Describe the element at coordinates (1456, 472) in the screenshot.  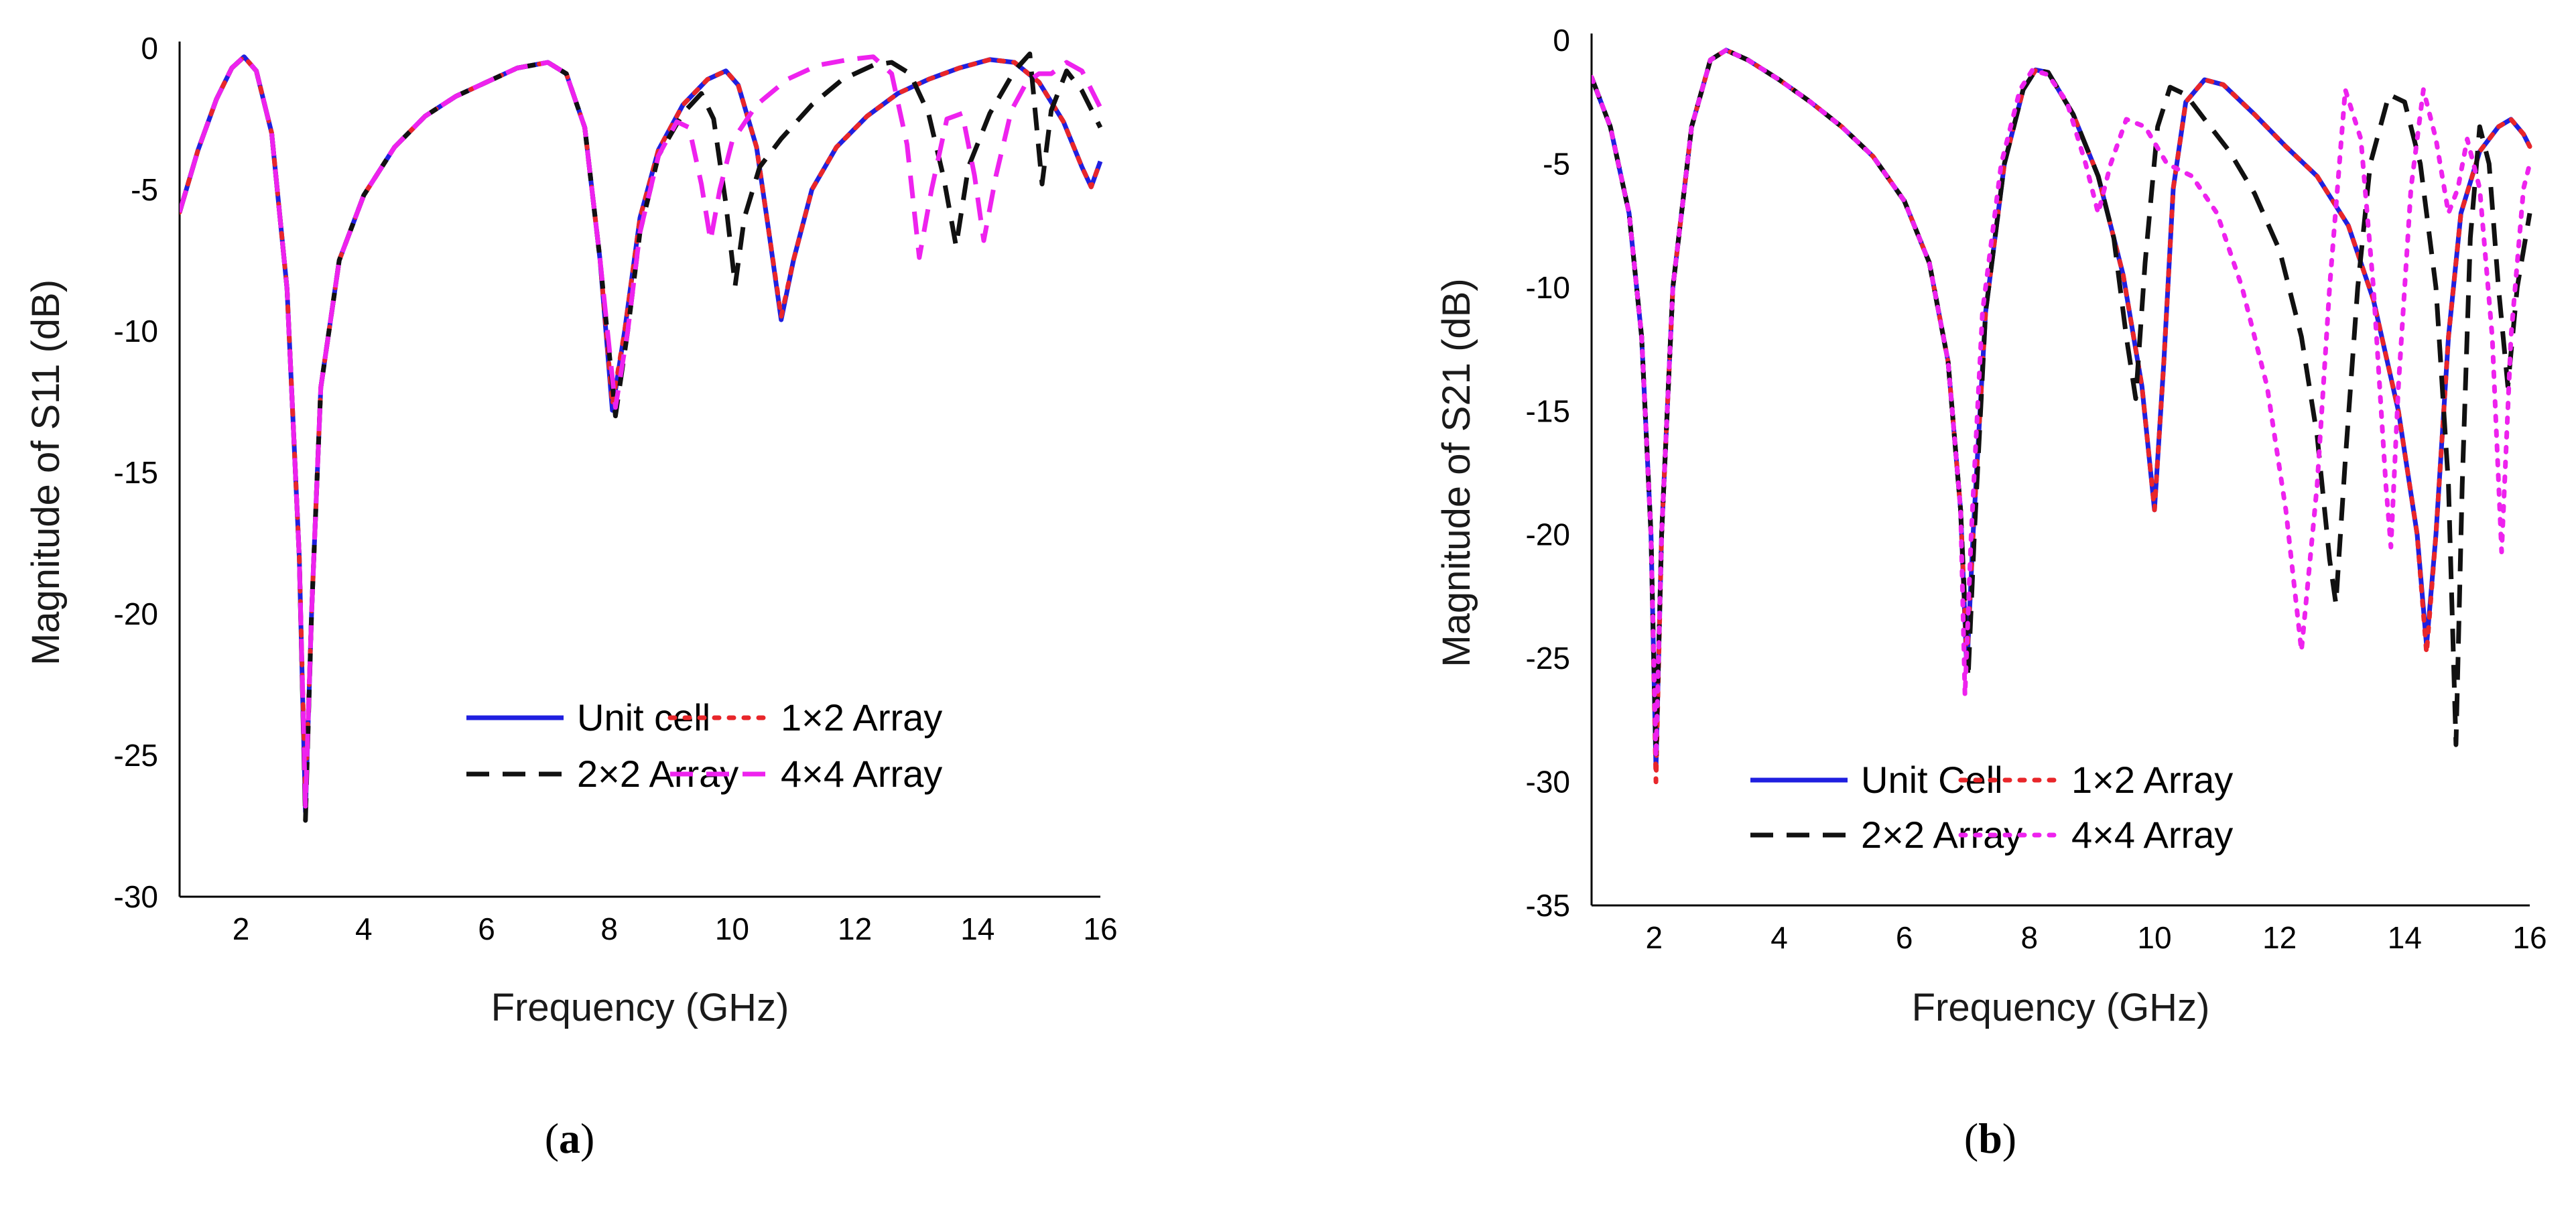
I see `y-axis-title: Magnitude of S21 (dB)` at that location.